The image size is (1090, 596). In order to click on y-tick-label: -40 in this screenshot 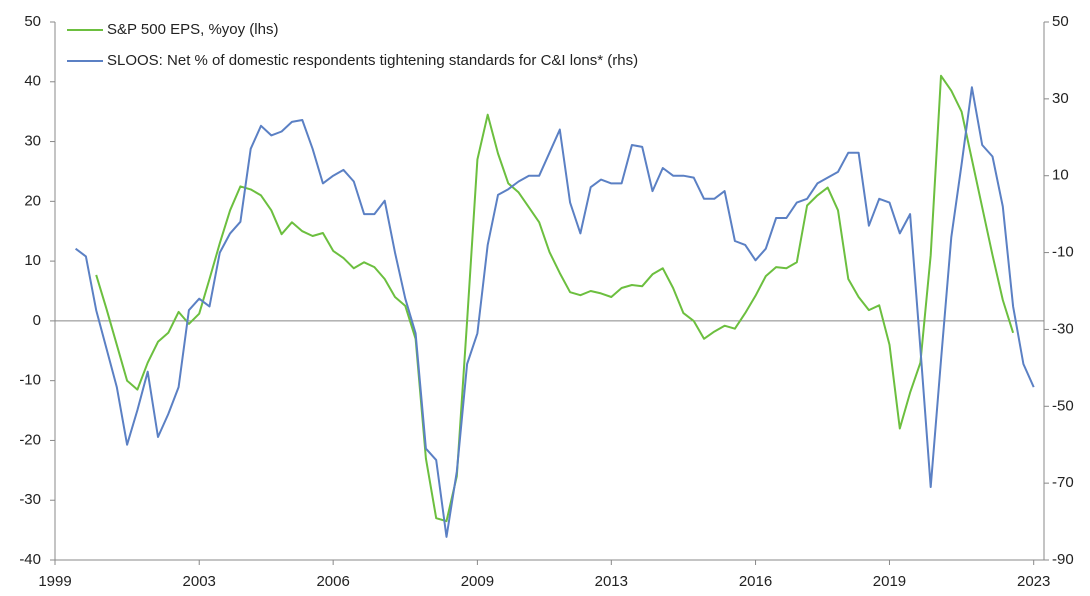, I will do `click(30, 559)`.